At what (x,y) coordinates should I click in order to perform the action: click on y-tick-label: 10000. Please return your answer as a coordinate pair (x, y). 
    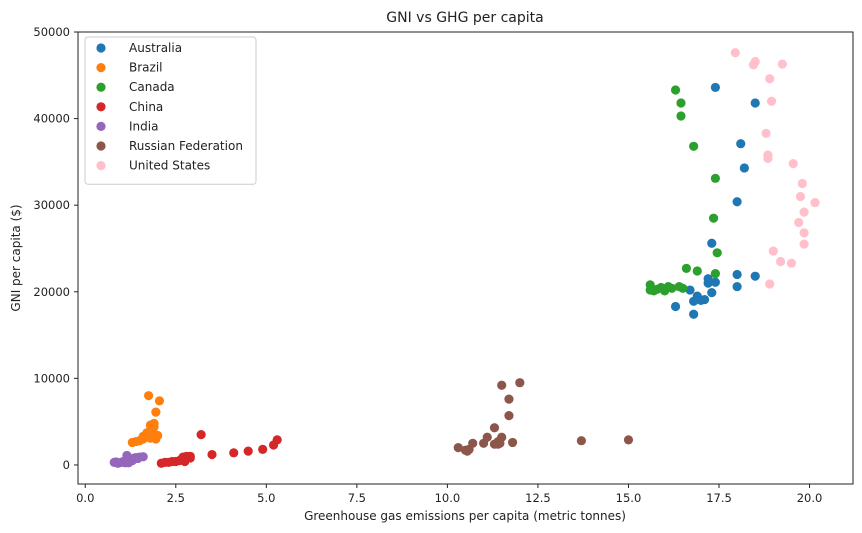
    Looking at the image, I should click on (51, 378).